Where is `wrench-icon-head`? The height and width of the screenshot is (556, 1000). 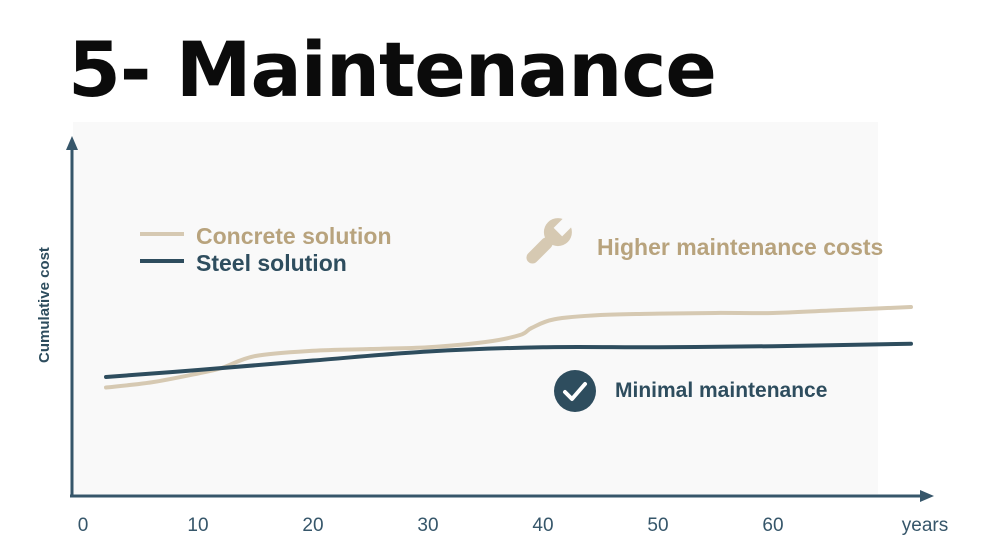 wrench-icon-head is located at coordinates (559, 231).